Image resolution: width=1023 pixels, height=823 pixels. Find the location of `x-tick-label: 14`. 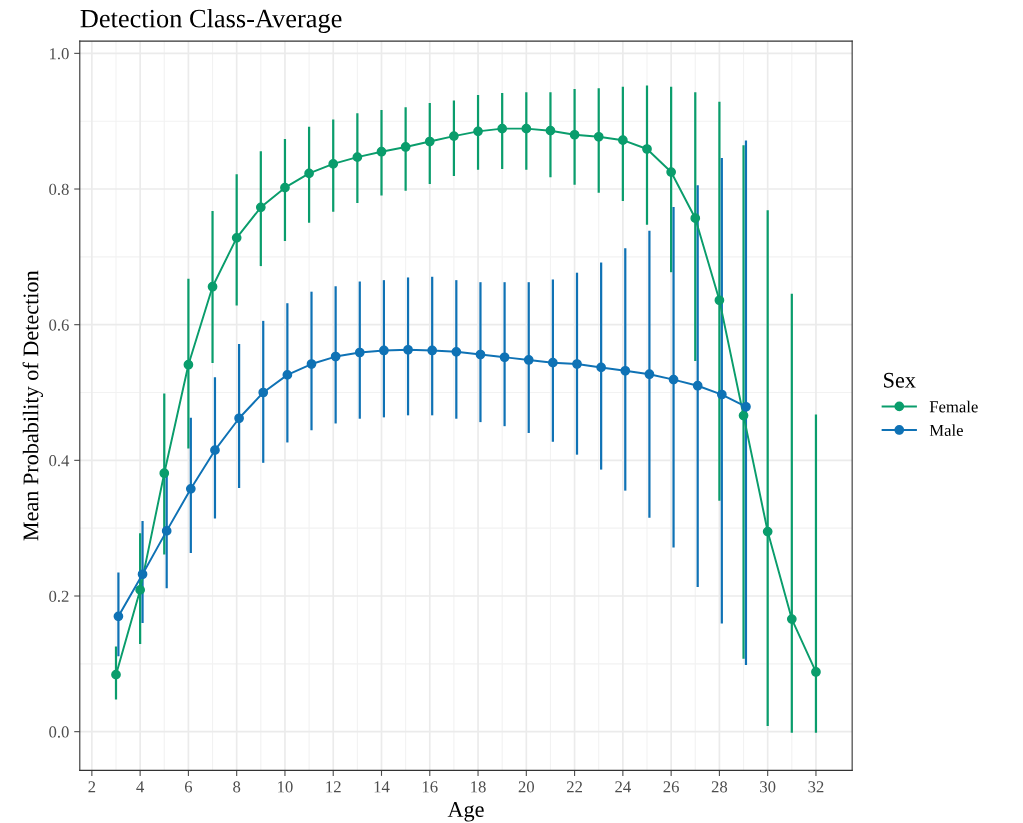

x-tick-label: 14 is located at coordinates (382, 787).